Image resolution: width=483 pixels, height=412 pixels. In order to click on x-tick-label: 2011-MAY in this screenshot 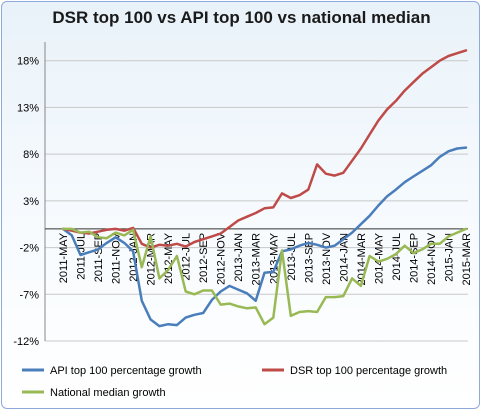, I will do `click(64, 257)`.